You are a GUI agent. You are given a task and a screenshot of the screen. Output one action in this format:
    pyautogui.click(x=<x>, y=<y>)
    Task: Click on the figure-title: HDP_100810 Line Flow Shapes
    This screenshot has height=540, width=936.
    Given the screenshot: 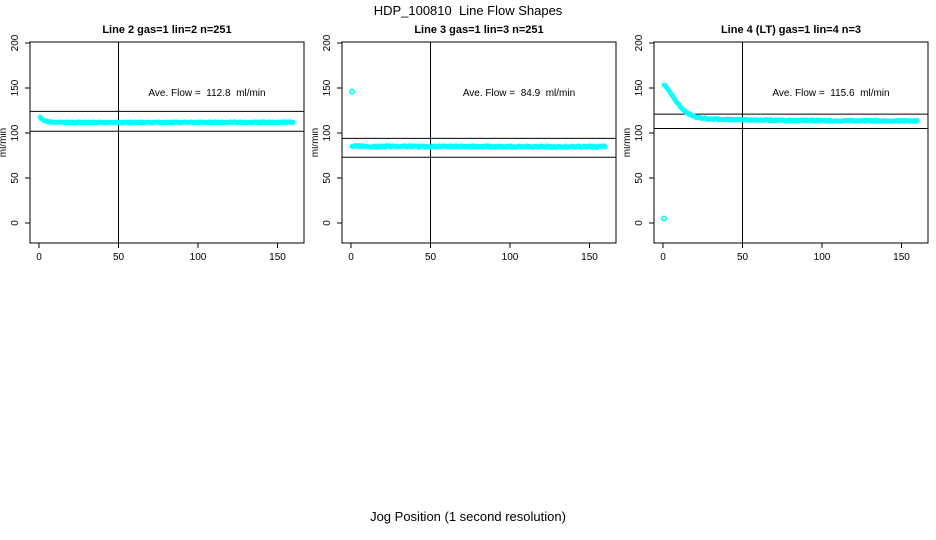 What is the action you would take?
    pyautogui.click(x=468, y=10)
    